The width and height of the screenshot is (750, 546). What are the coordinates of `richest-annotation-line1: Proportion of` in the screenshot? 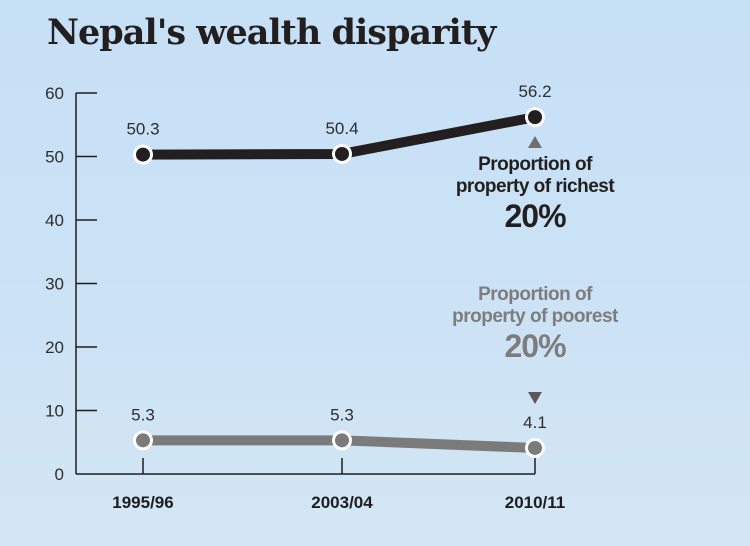 It's located at (535, 164).